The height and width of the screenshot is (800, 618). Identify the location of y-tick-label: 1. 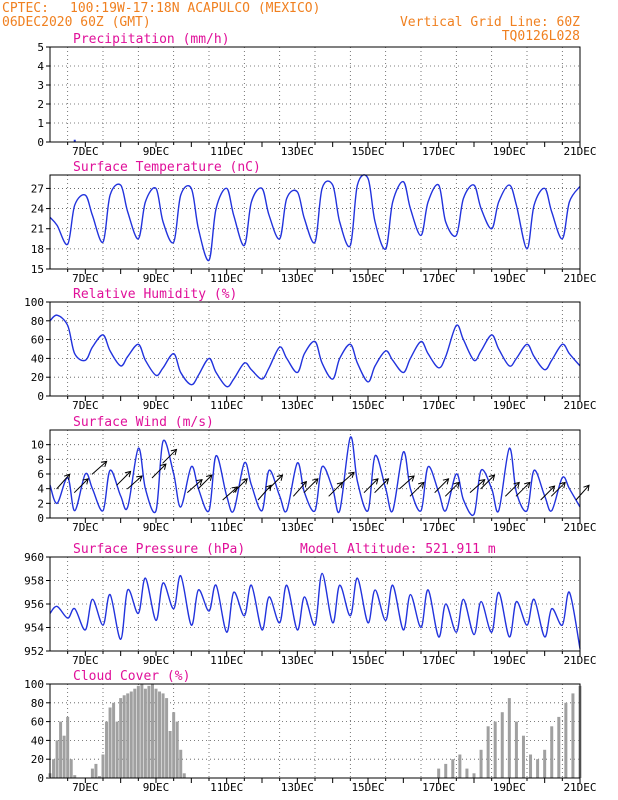
(40, 123).